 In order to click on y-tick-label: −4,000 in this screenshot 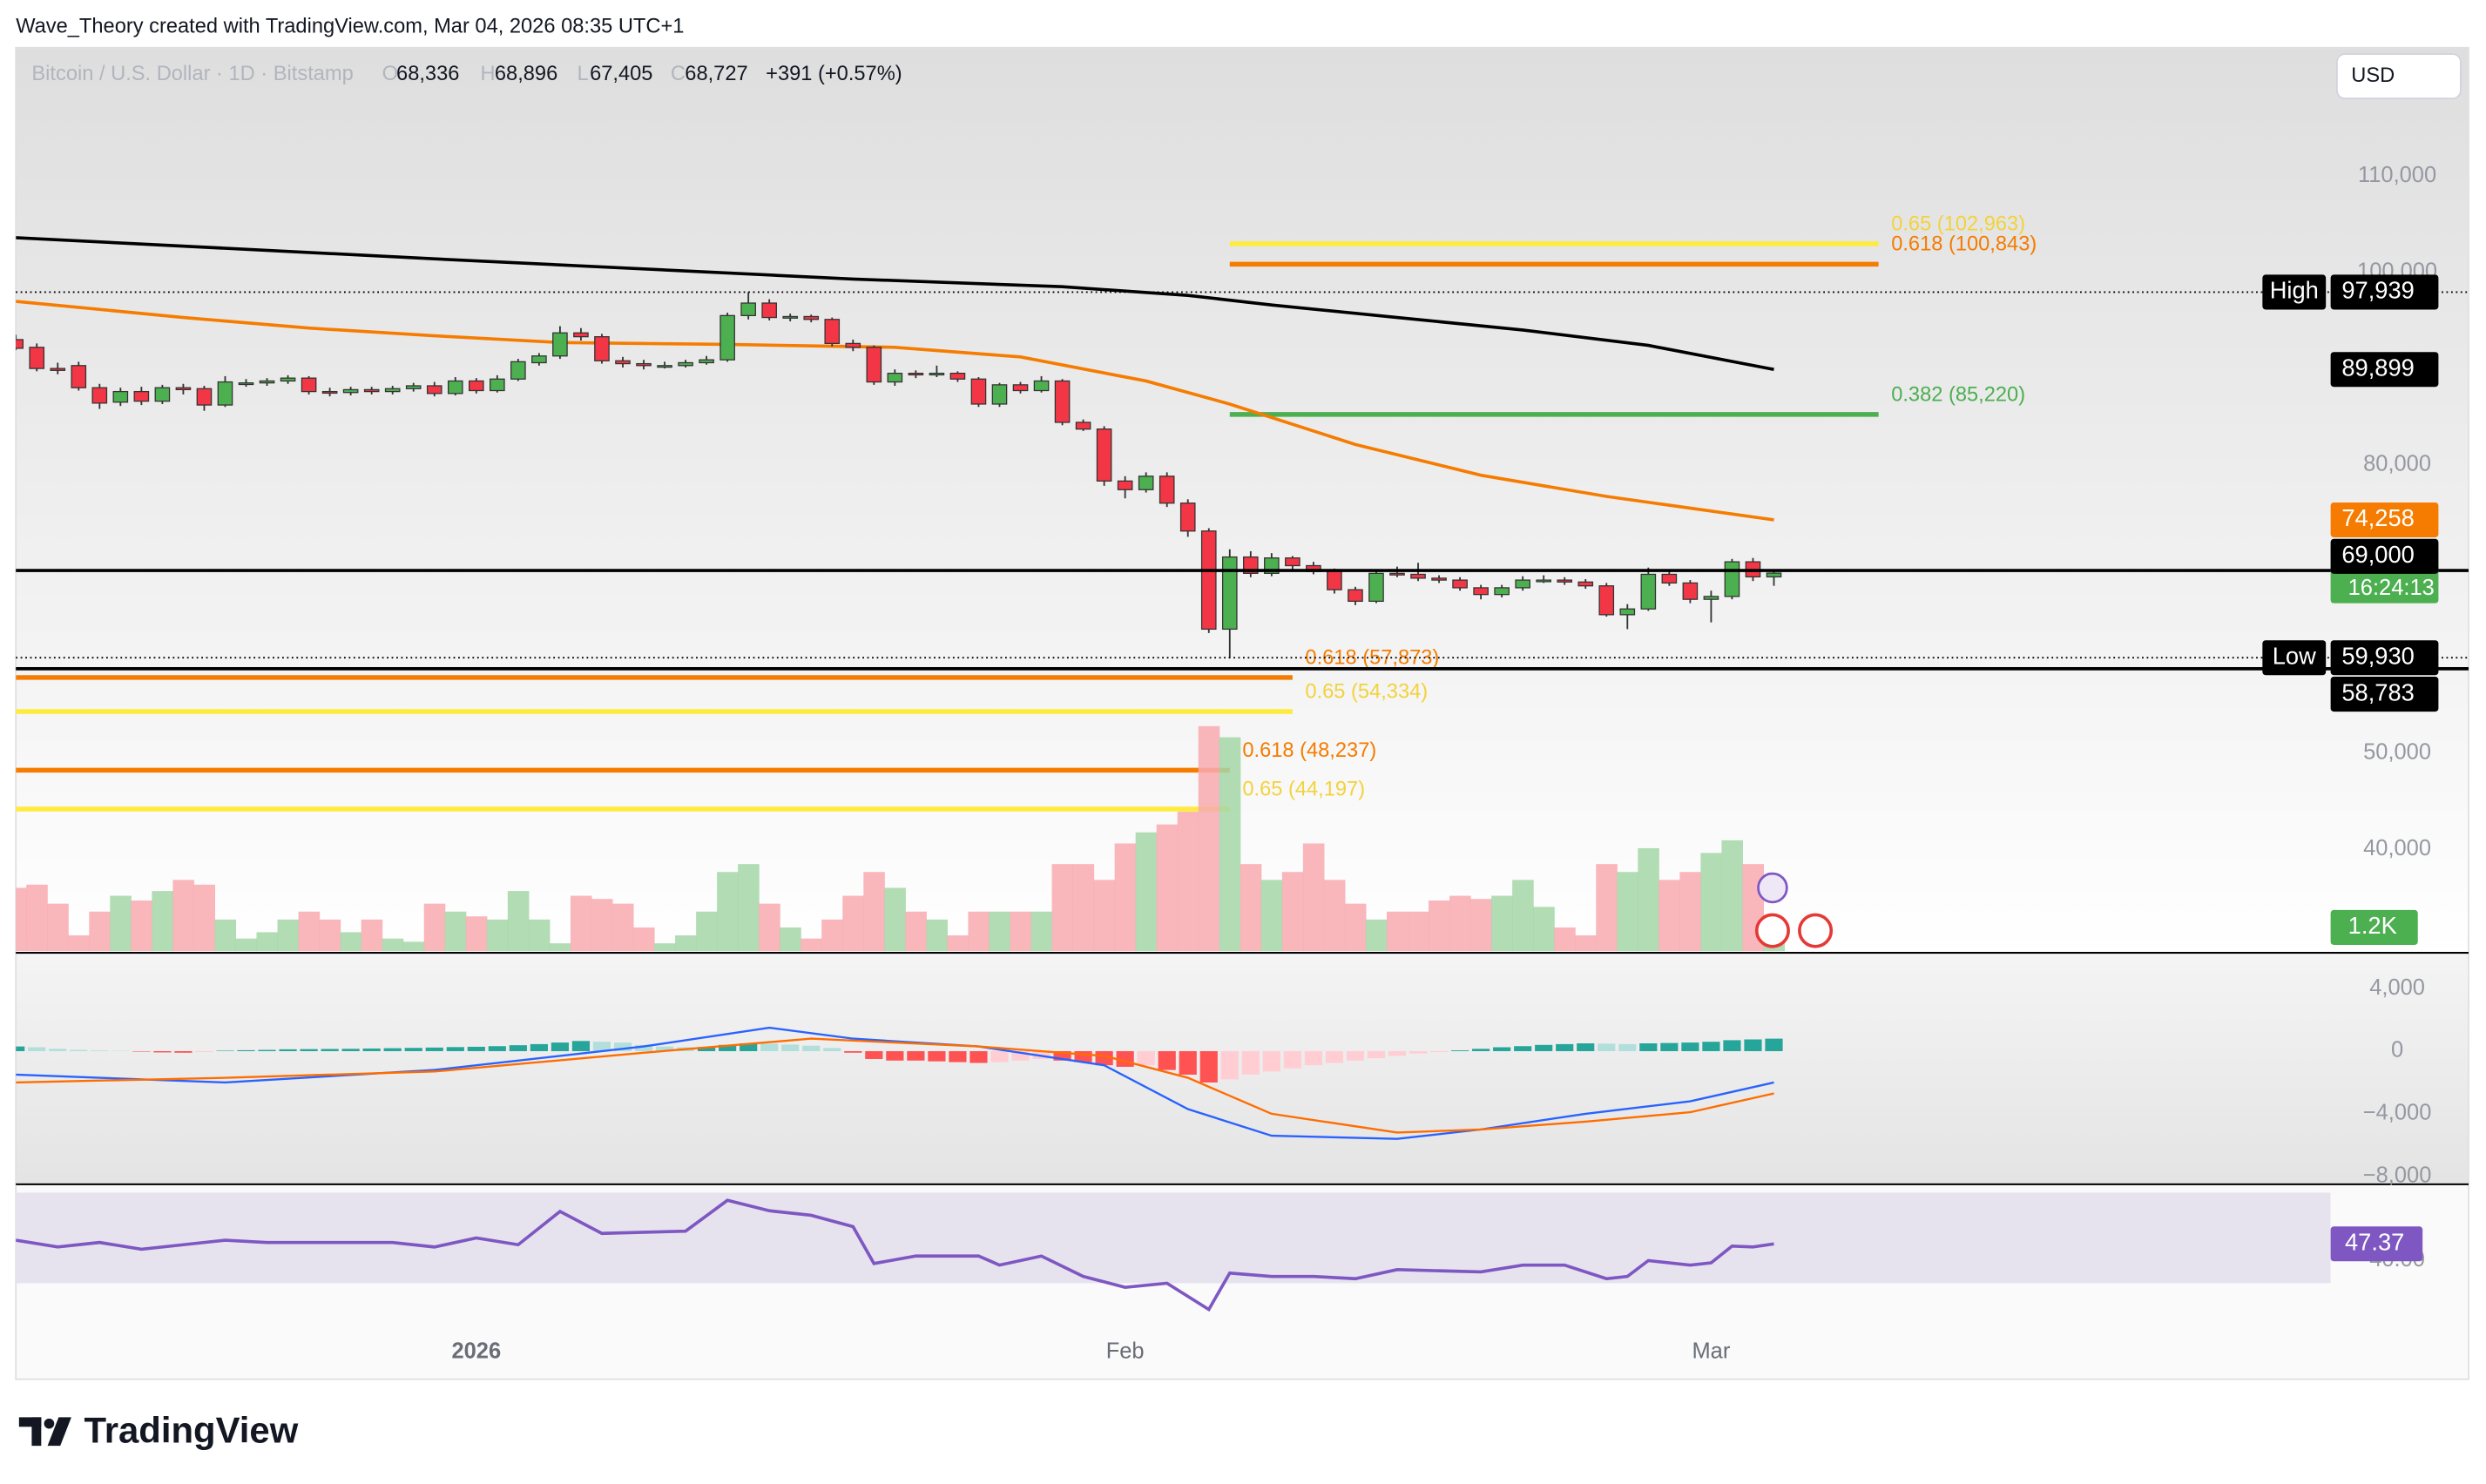, I will do `click(2397, 1113)`.